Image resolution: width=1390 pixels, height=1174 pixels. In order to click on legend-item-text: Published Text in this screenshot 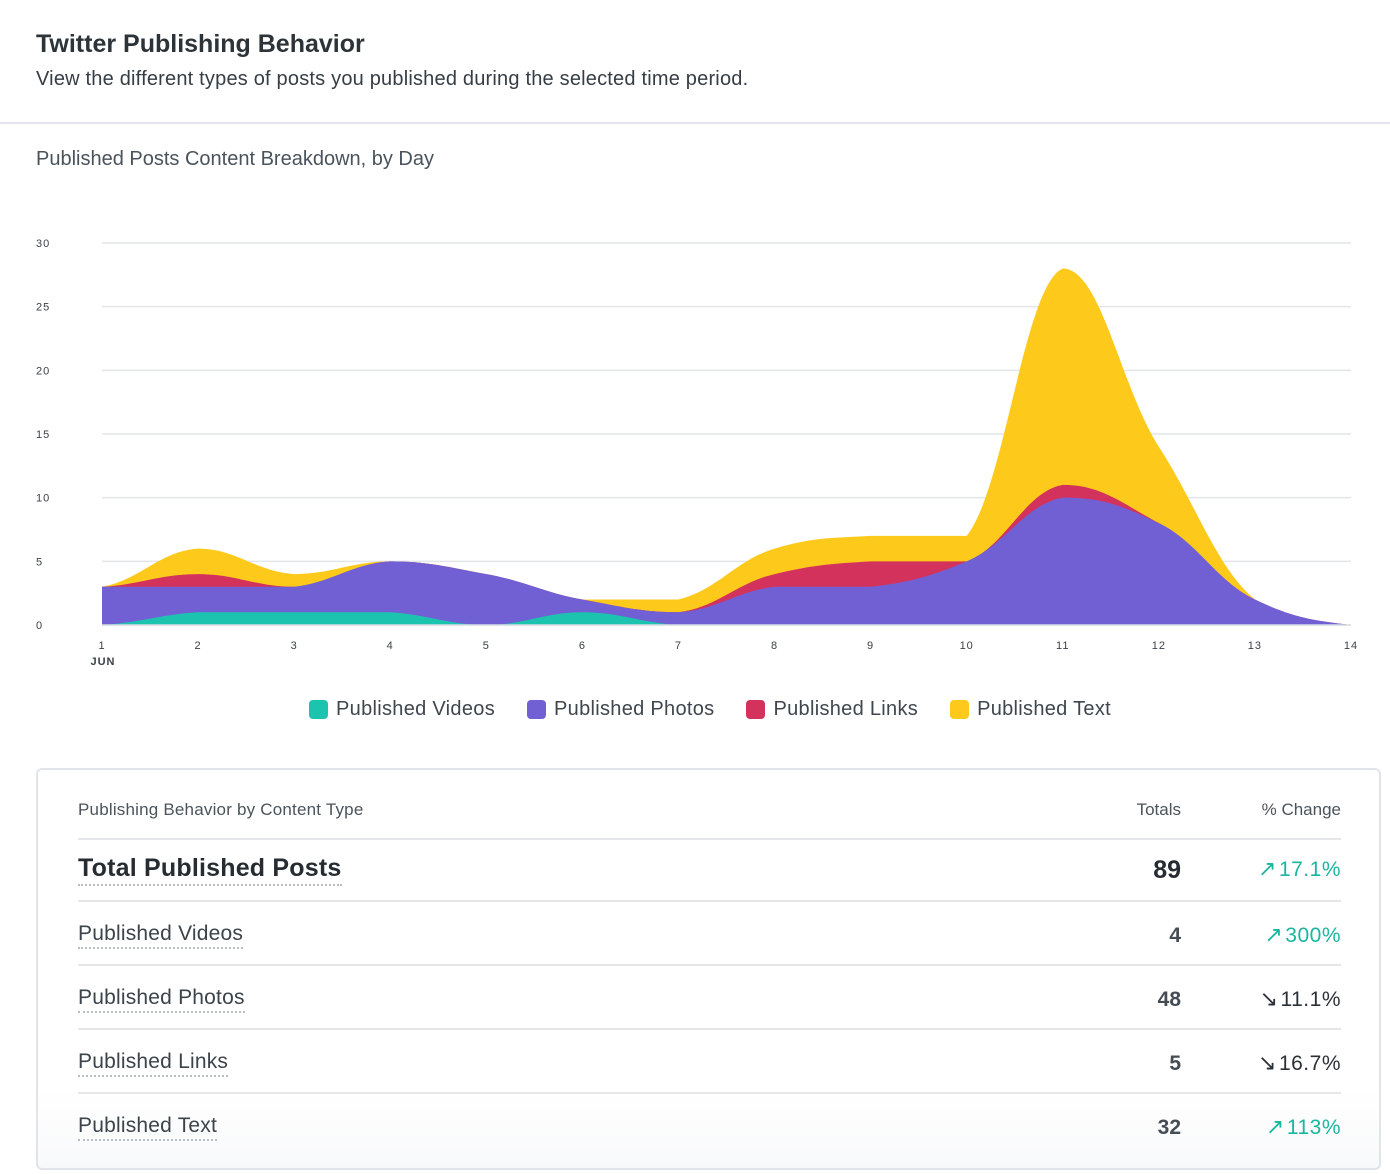, I will do `click(1030, 709)`.